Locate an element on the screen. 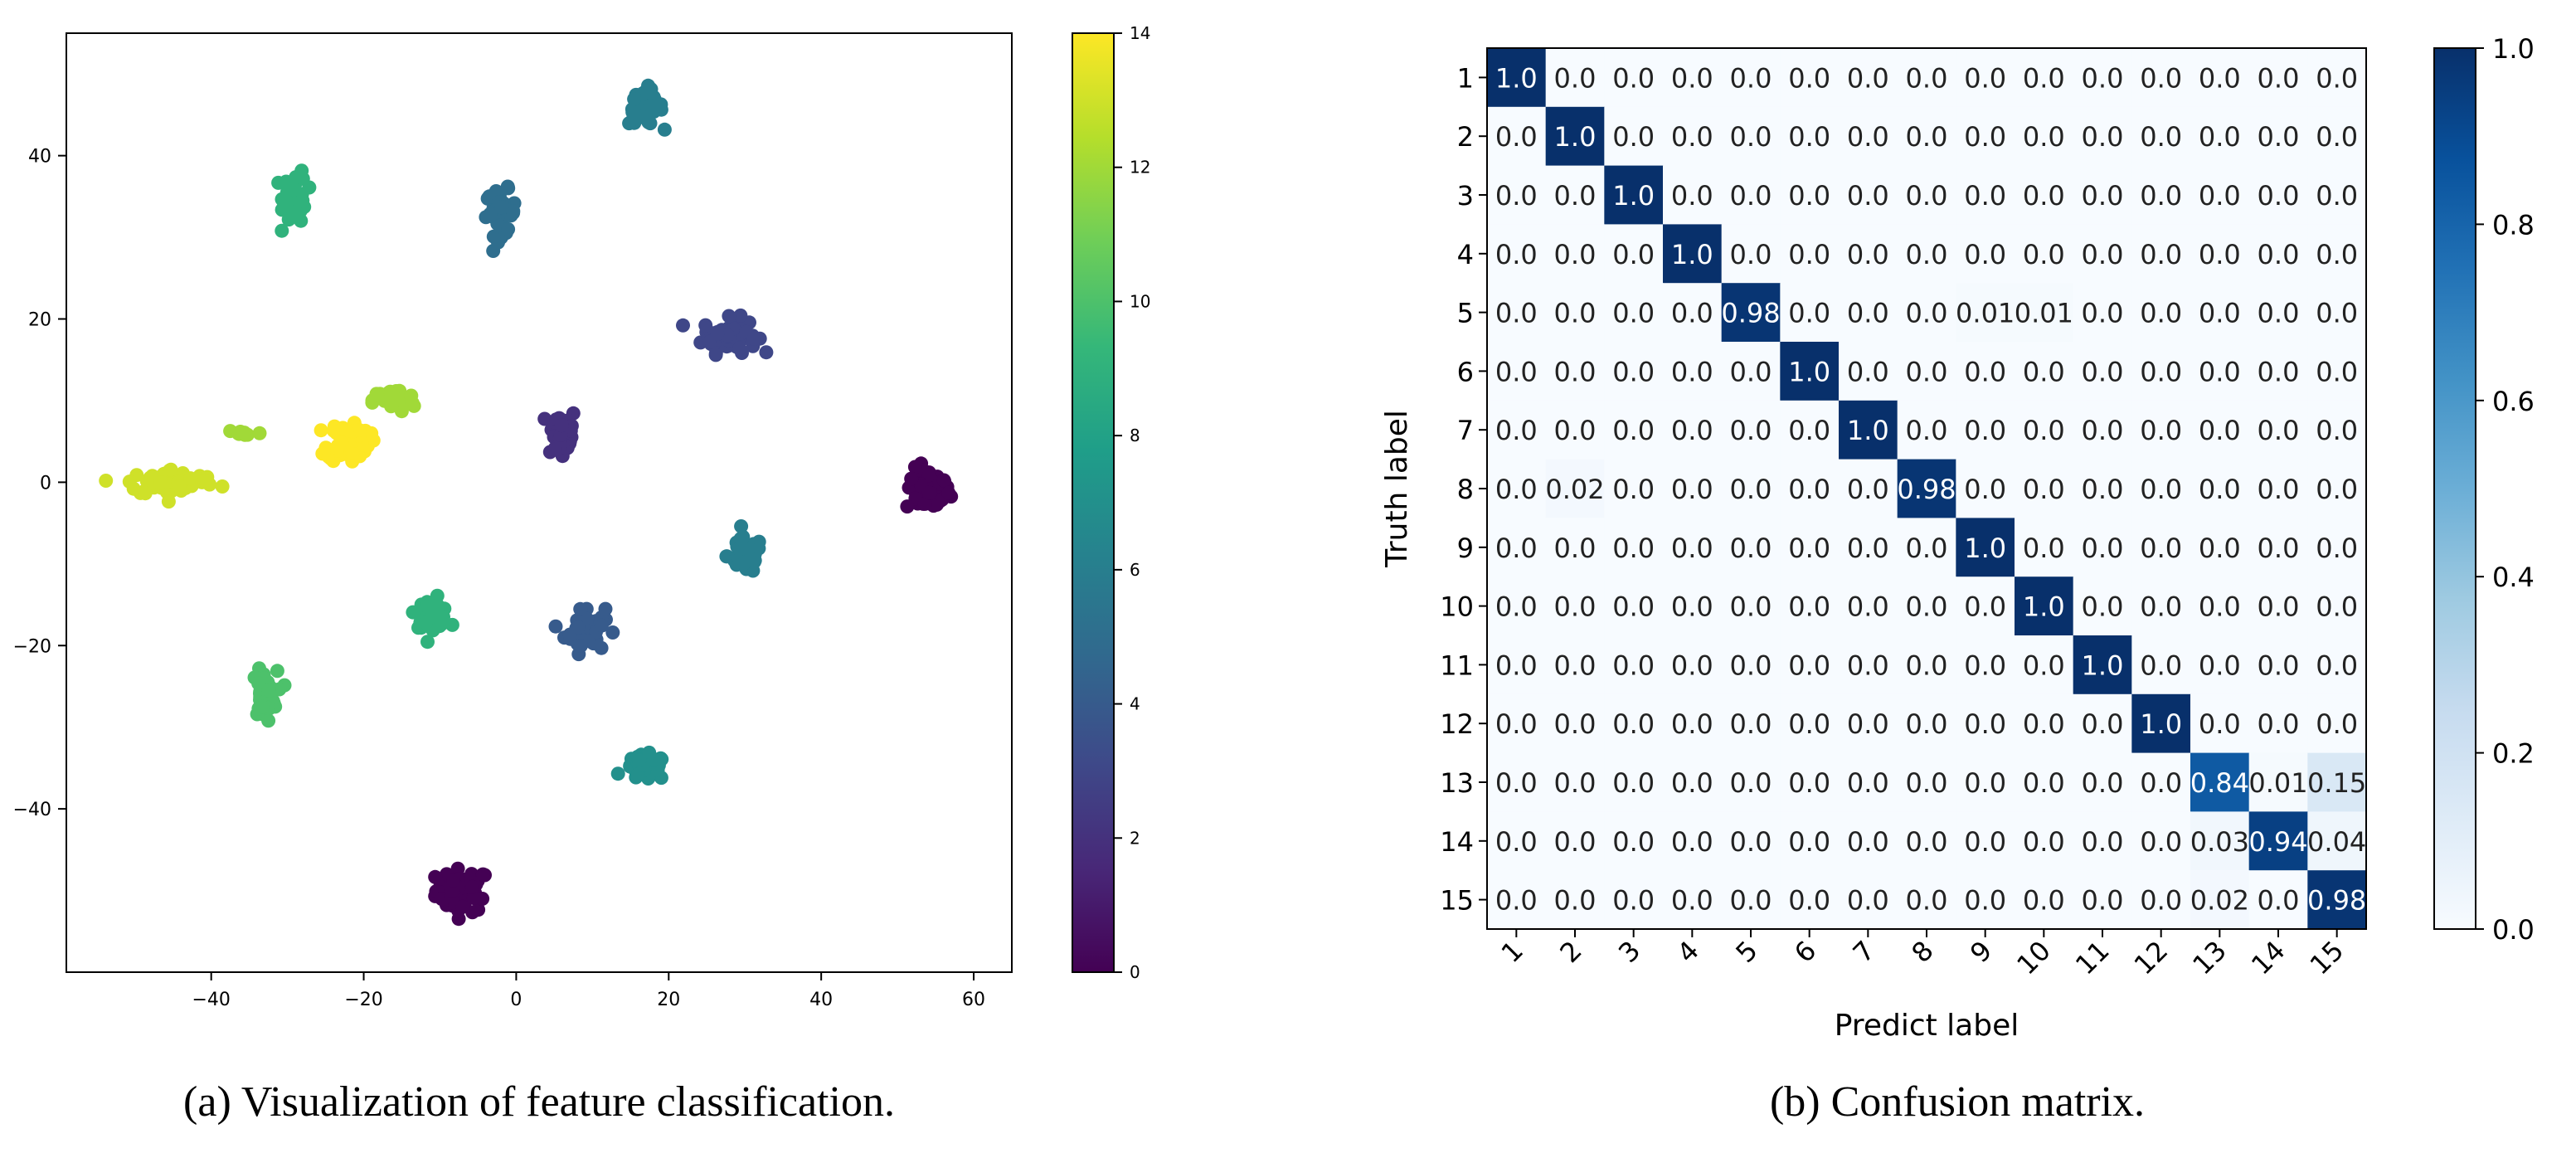 This screenshot has width=2576, height=1153. confusion-x-tick-label: 8 is located at coordinates (1922, 952).